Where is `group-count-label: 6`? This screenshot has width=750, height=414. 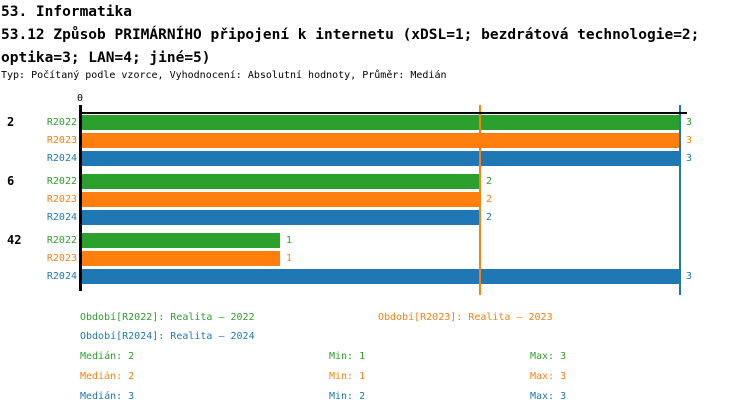 group-count-label: 6 is located at coordinates (11, 181).